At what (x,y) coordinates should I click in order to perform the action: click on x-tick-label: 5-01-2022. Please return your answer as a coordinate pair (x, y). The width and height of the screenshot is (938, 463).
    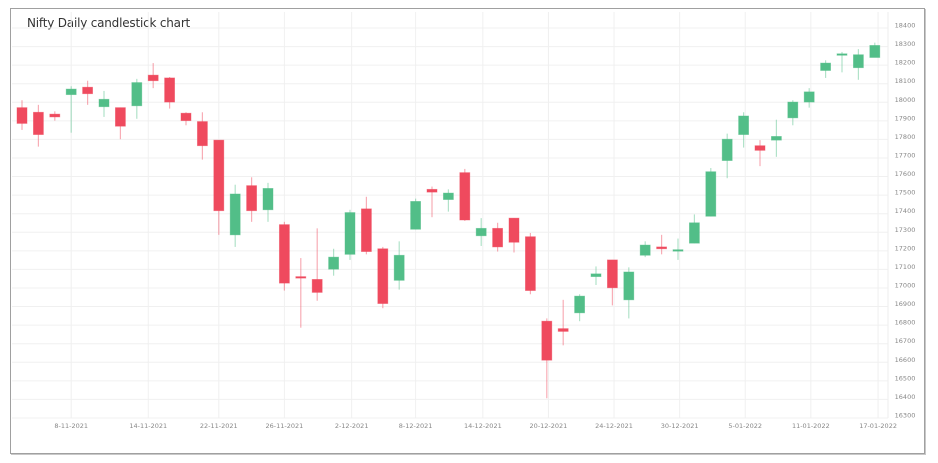
    Looking at the image, I should click on (745, 426).